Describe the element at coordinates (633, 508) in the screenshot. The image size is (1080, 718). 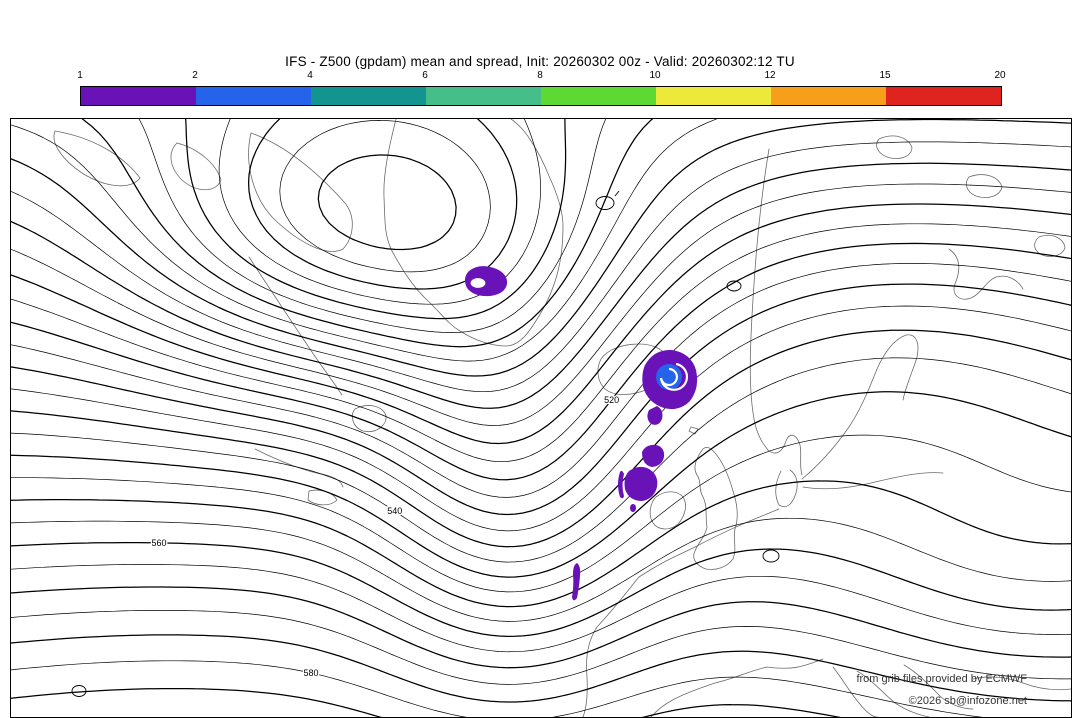
I see `spread-dot` at that location.